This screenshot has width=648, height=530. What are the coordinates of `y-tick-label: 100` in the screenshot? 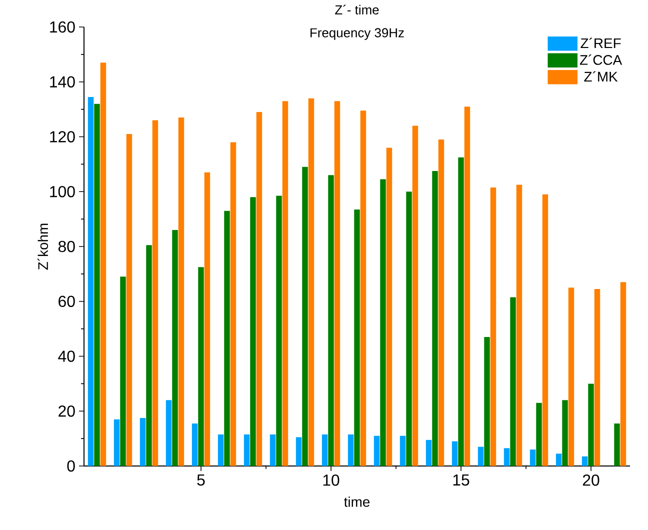 It's located at (62, 192).